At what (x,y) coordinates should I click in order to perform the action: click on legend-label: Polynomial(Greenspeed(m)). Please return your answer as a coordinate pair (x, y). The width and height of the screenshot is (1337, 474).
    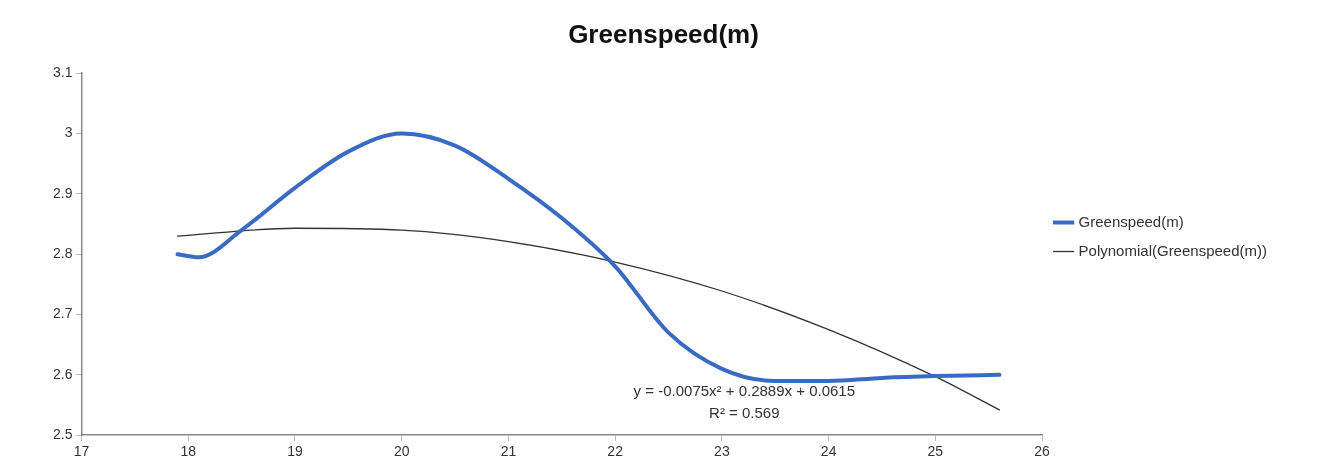
    Looking at the image, I should click on (1173, 250).